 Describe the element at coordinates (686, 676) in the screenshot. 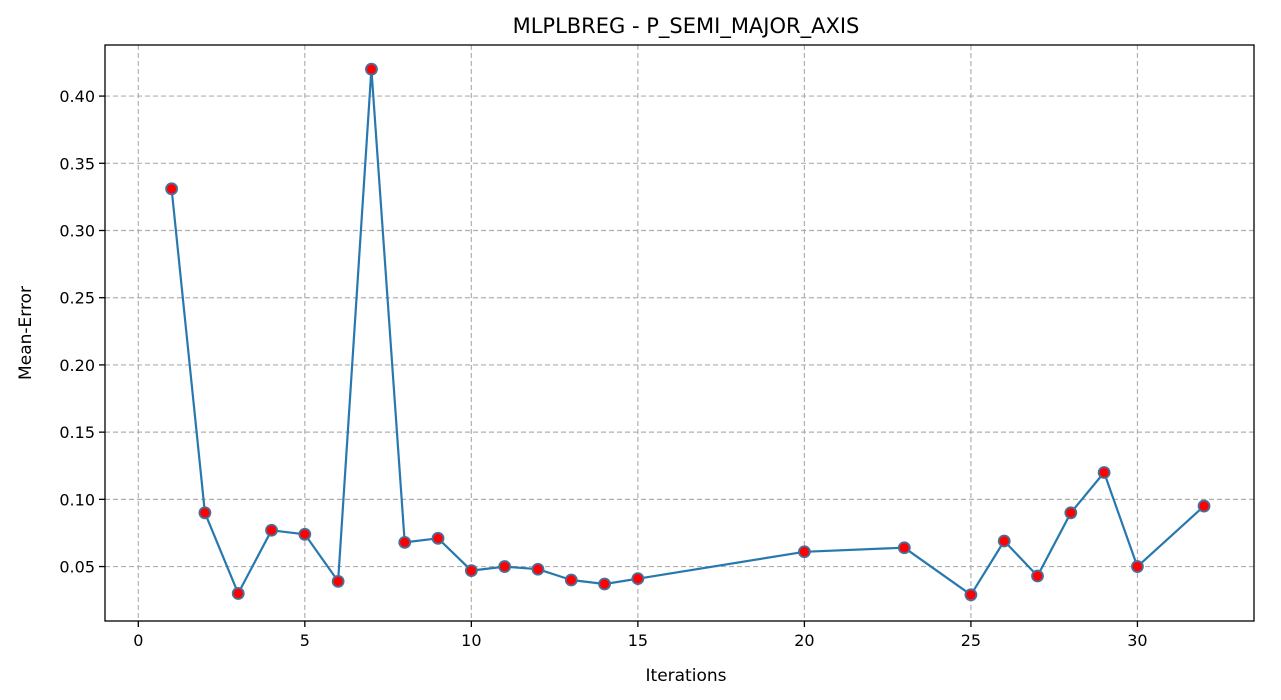

I see `x-axis-label: Iterations` at that location.